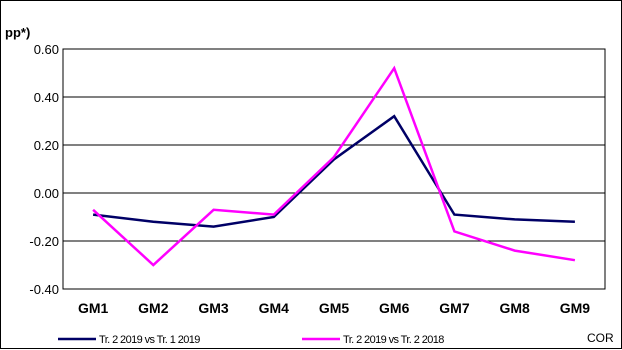  I want to click on y-tick-label: 0.40, so click(46, 97).